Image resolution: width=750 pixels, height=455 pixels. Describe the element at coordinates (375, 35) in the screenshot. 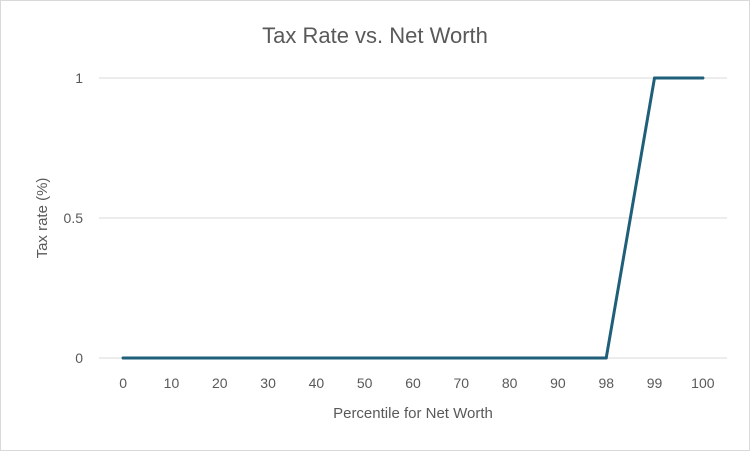

I see `chart-title: Tax Rate vs. Net Worth` at that location.